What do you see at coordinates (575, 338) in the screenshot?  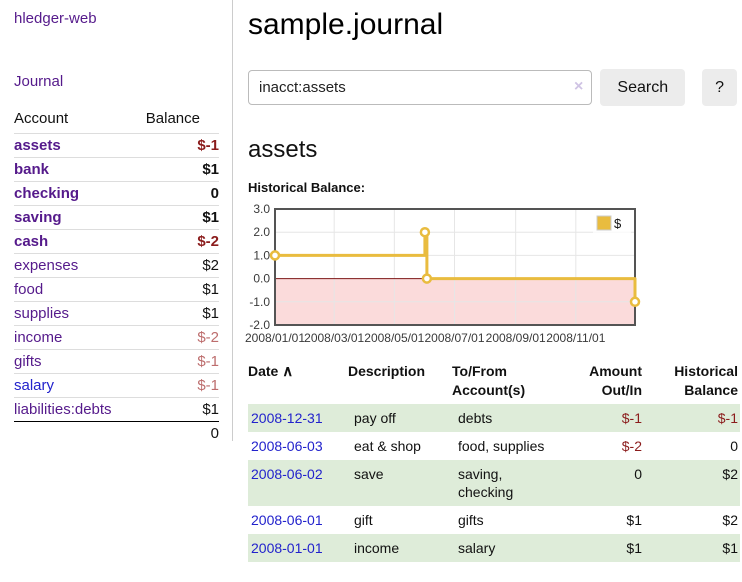 I see `x-tick-label: 2008/11/01` at bounding box center [575, 338].